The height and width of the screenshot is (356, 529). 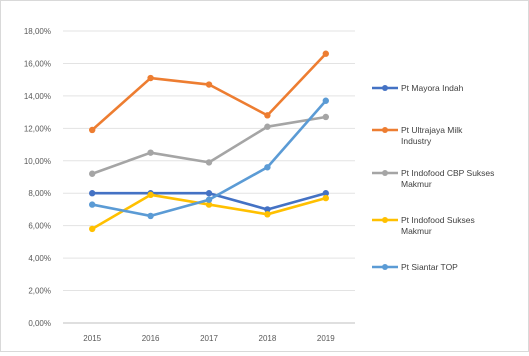 What do you see at coordinates (268, 338) in the screenshot?
I see `x-tick-label: 2018` at bounding box center [268, 338].